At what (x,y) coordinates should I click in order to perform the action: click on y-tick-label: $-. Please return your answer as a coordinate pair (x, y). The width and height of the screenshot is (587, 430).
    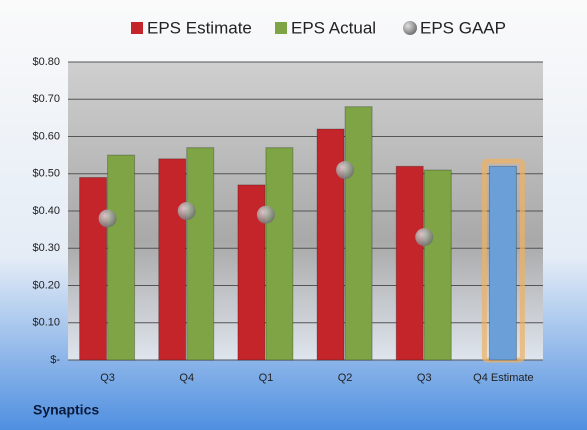
    Looking at the image, I should click on (55, 360).